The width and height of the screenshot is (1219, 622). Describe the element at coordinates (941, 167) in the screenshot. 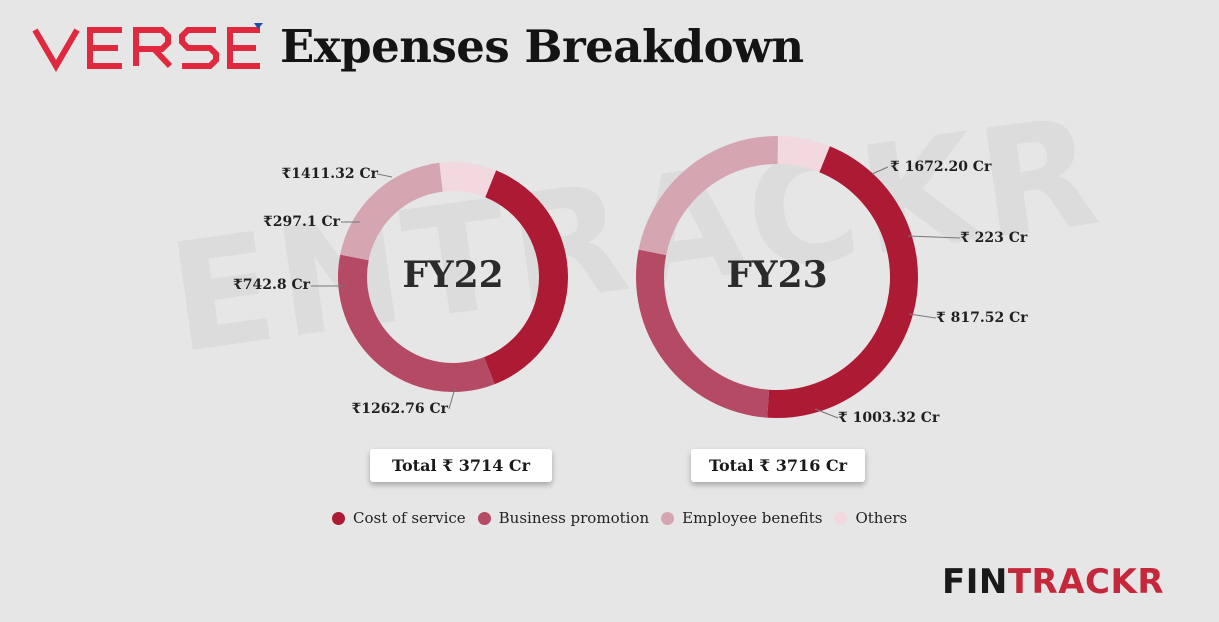

I see `value-label-fy23-cost-of-service: ₹ 1672.20 Cr` at that location.